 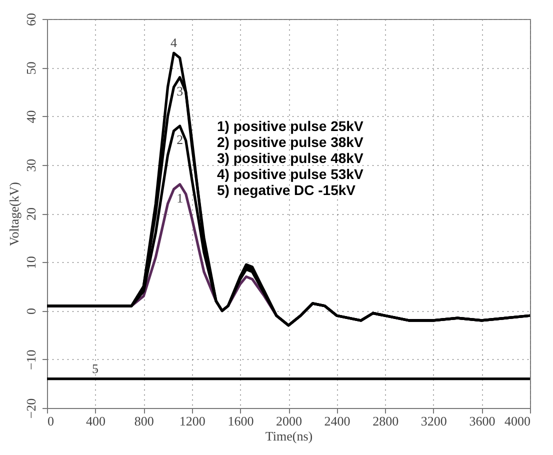 I want to click on annotation: 5) negative DC -15kV, so click(x=286, y=190).